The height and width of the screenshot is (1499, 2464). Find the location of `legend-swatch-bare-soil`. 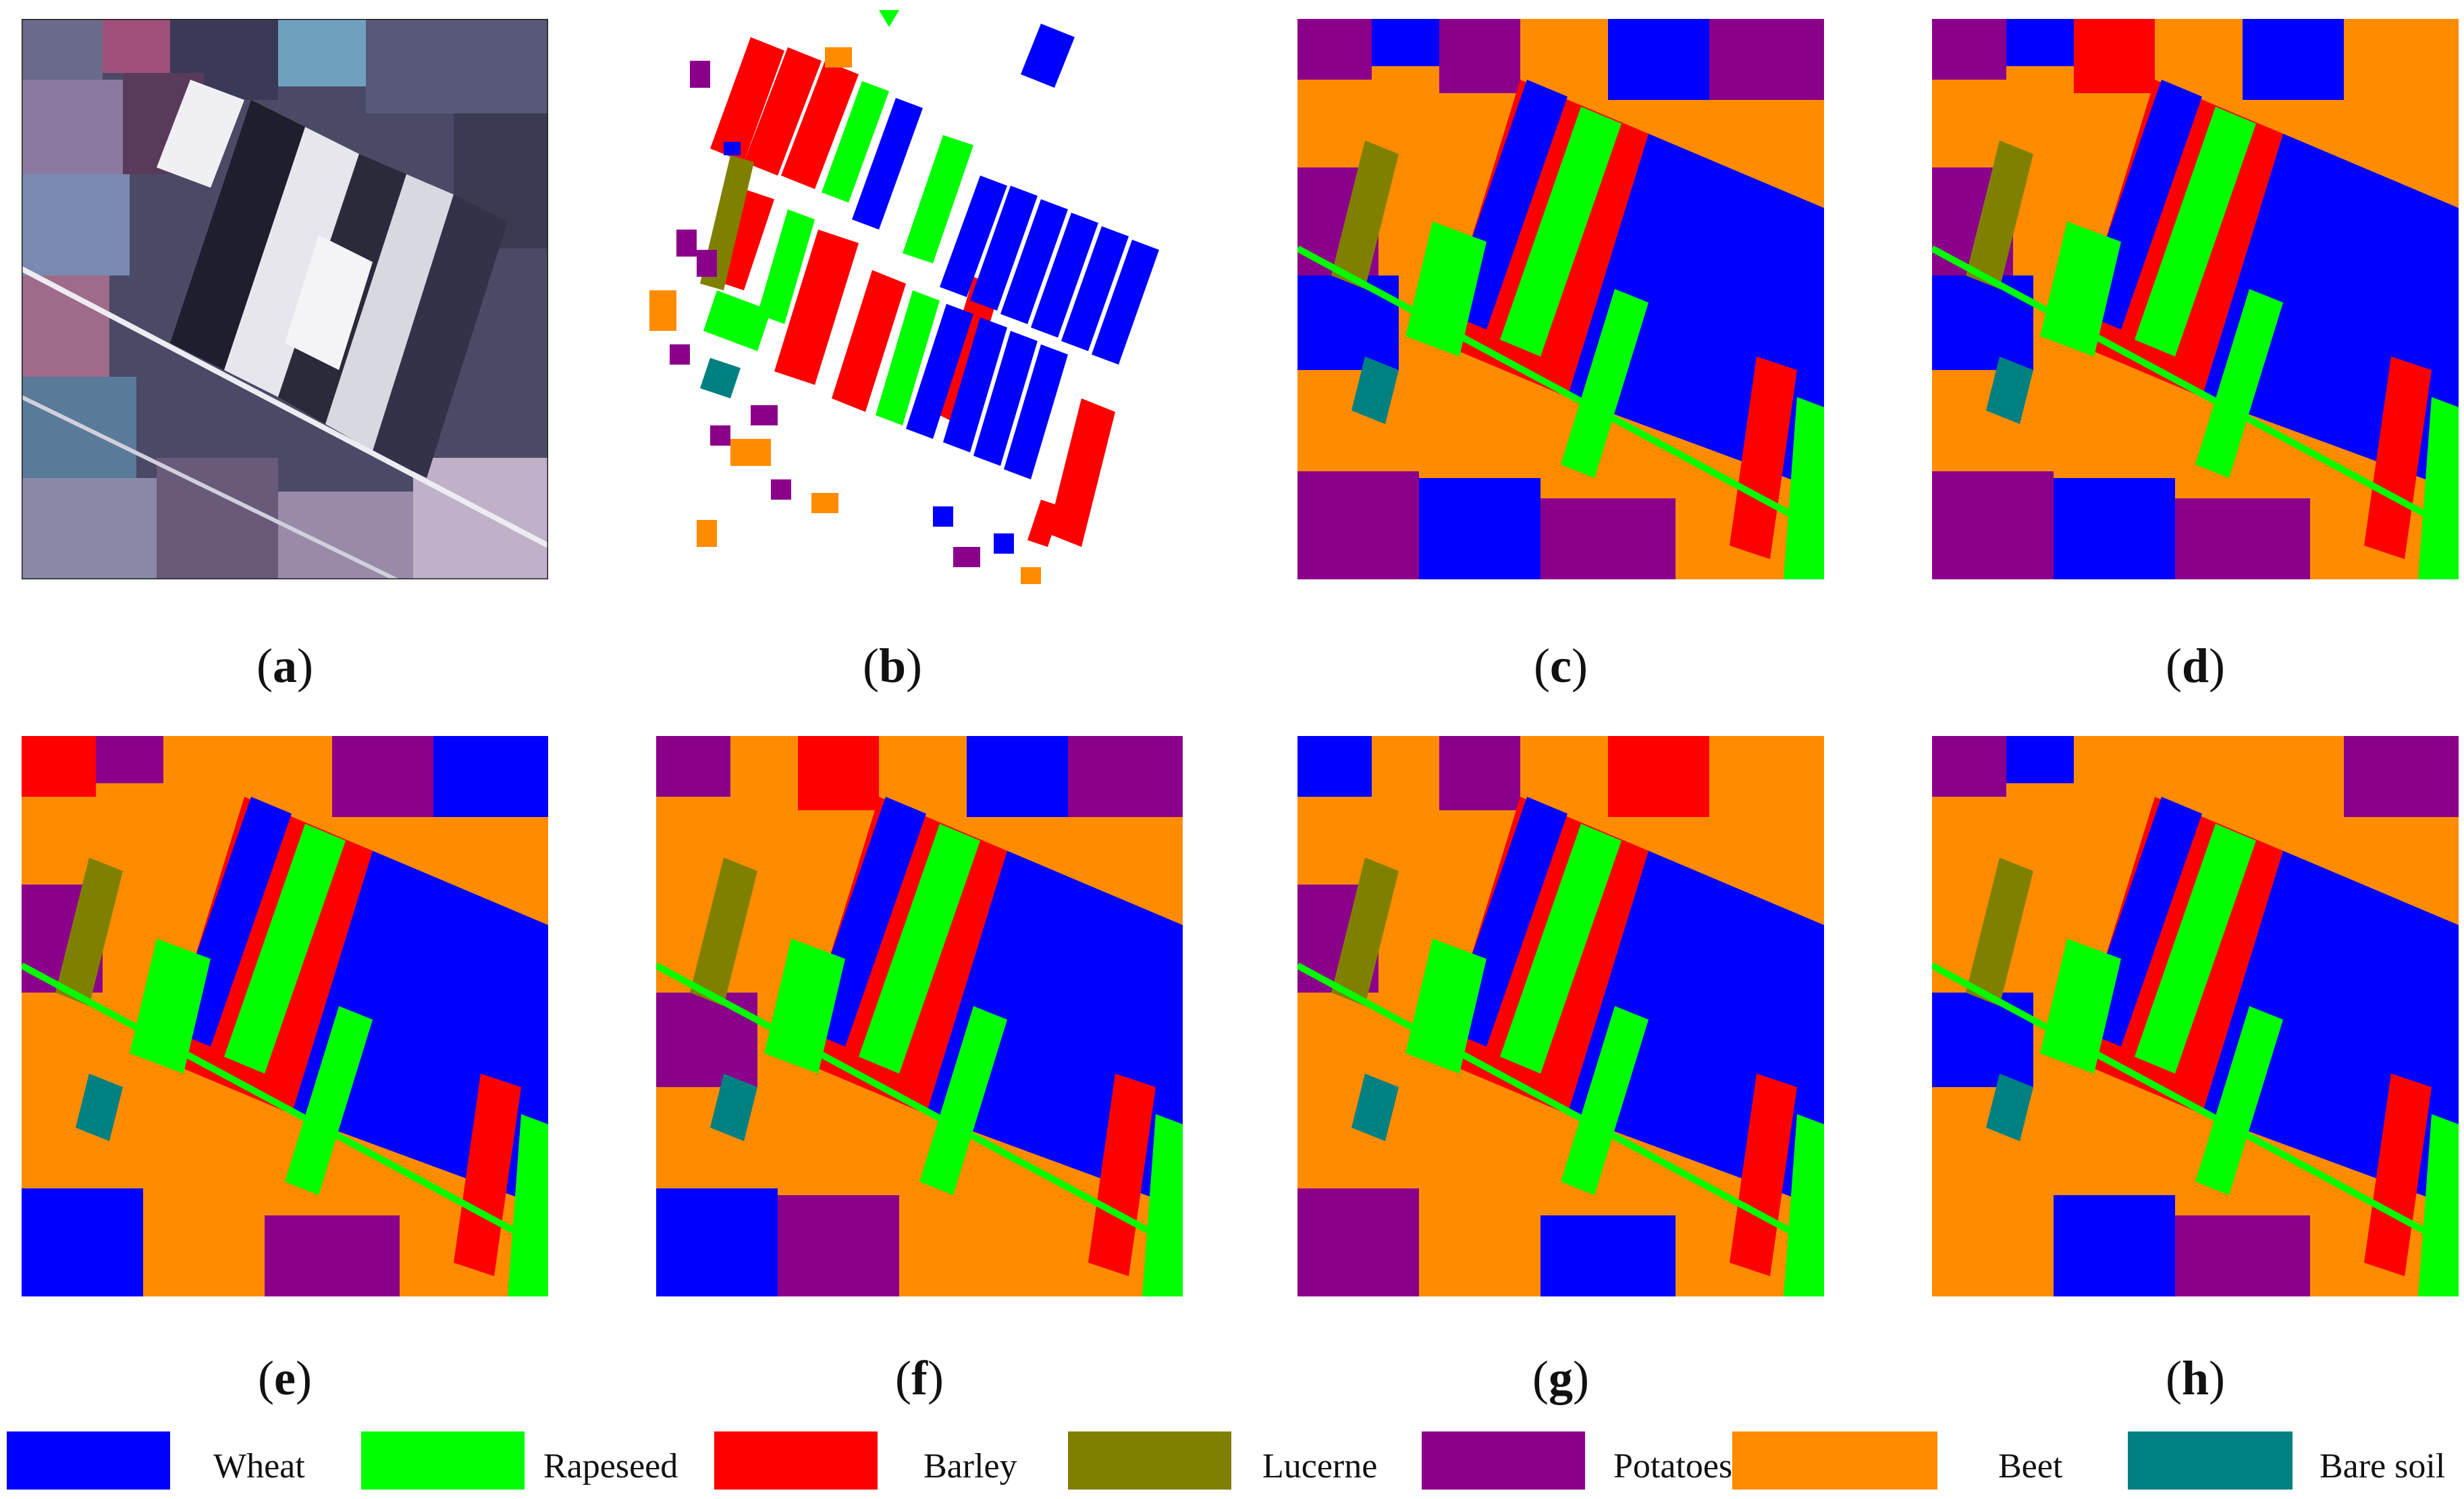

legend-swatch-bare-soil is located at coordinates (2210, 1460).